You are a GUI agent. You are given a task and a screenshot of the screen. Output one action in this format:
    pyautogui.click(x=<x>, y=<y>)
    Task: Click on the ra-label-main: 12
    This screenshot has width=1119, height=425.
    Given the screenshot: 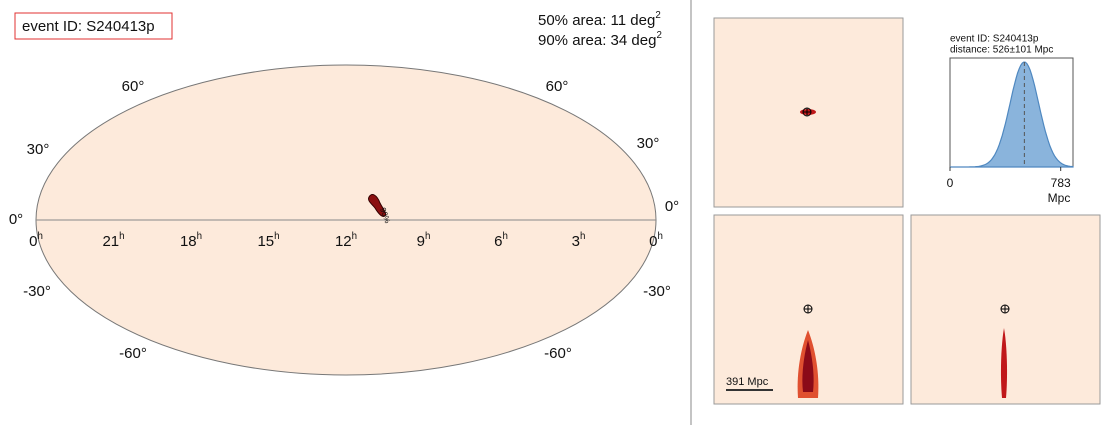 What is the action you would take?
    pyautogui.click(x=343, y=241)
    